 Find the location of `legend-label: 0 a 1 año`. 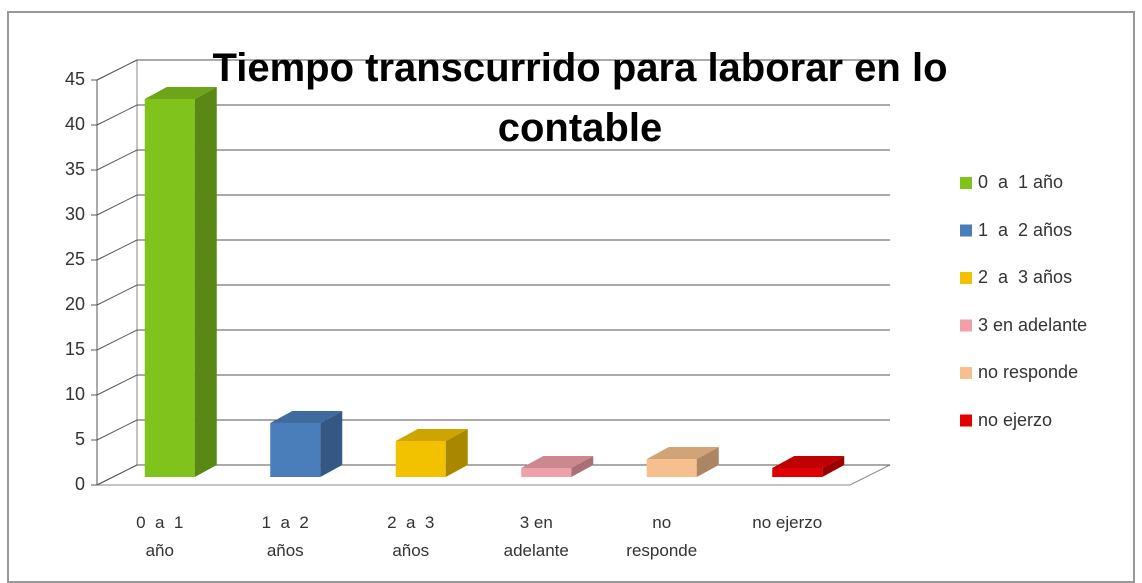

legend-label: 0 a 1 año is located at coordinates (1021, 182).